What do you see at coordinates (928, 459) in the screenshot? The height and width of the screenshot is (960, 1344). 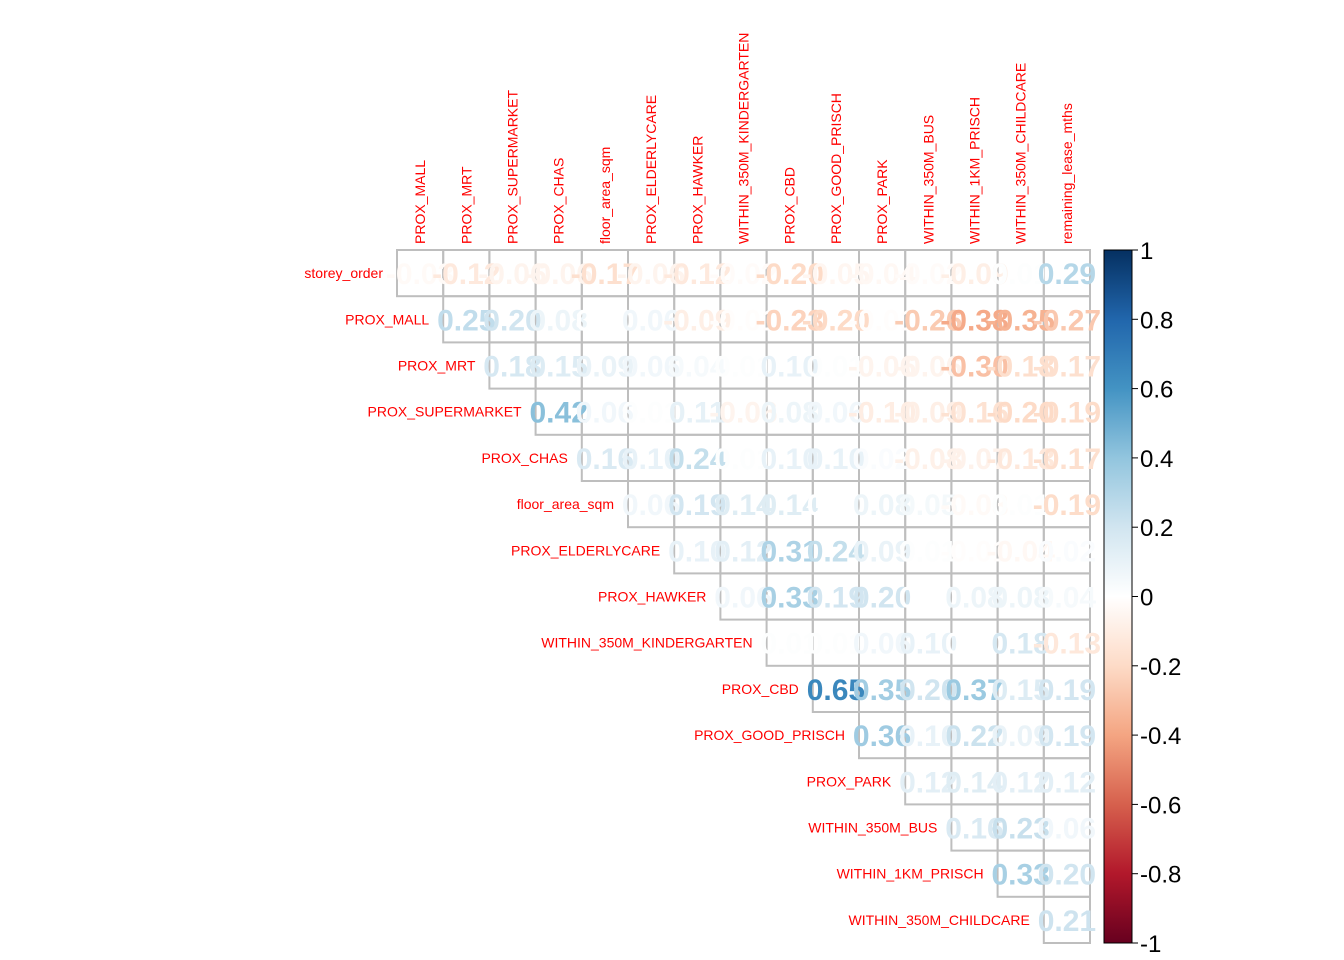 I see `cell-value: -0.08` at bounding box center [928, 459].